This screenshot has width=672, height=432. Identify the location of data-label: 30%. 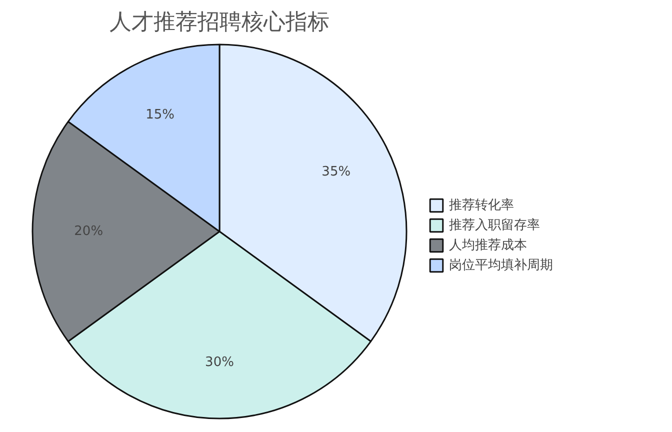
(219, 362).